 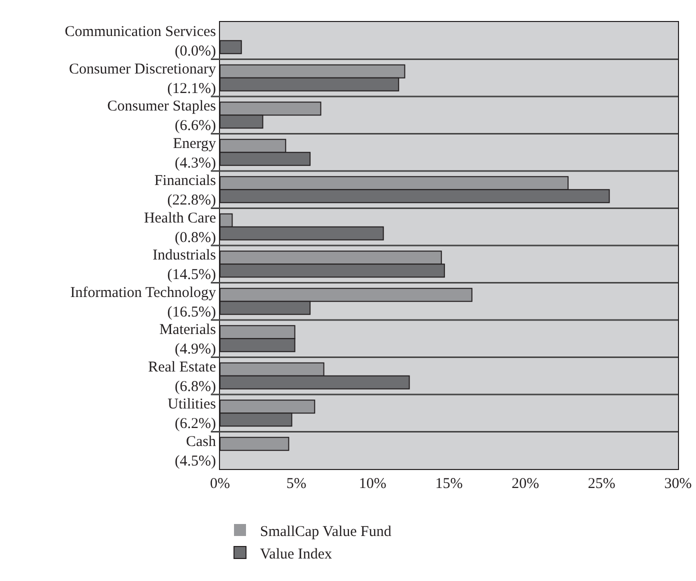 I want to click on y-tick-label: Communication Services (0.0%), so click(x=140, y=42).